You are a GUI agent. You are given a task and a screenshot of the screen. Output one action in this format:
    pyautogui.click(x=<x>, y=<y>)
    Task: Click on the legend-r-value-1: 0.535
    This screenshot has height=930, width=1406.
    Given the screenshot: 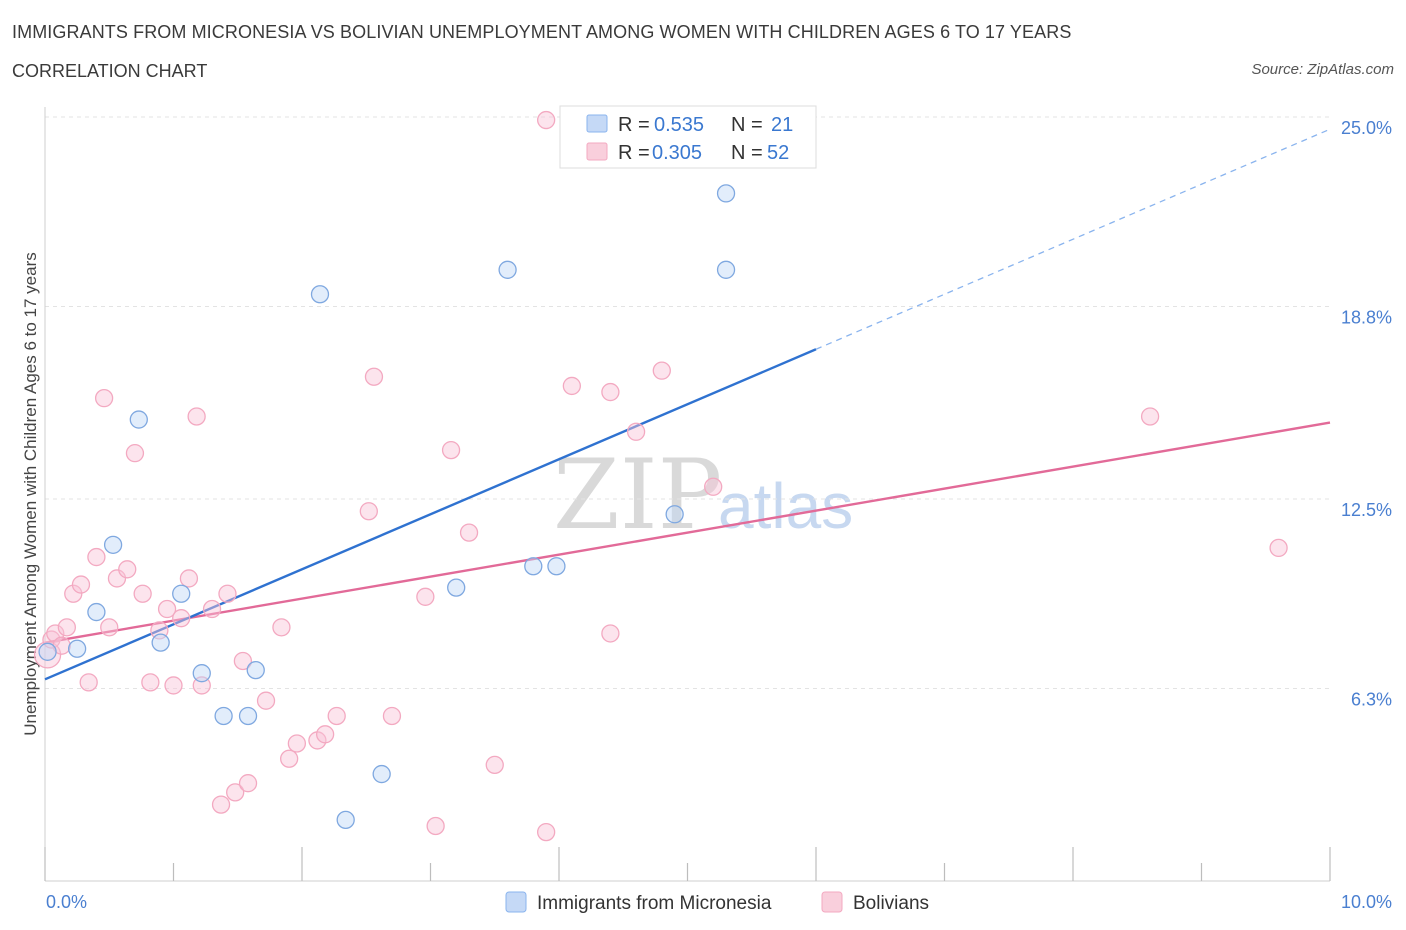 What is the action you would take?
    pyautogui.click(x=679, y=125)
    